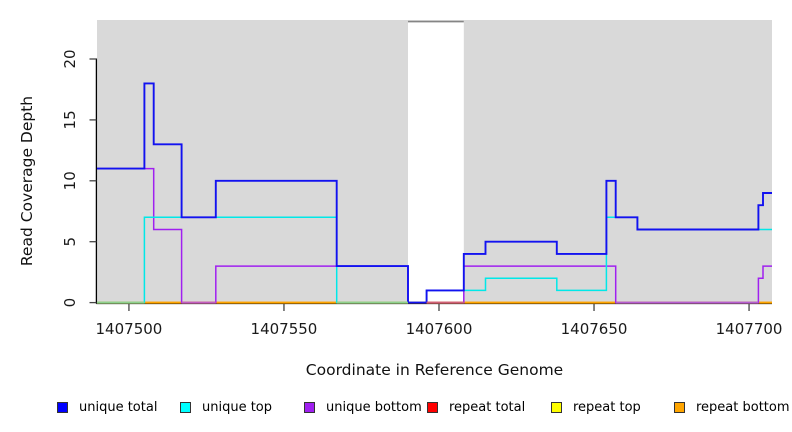  I want to click on y-tick-label: 20, so click(70, 58).